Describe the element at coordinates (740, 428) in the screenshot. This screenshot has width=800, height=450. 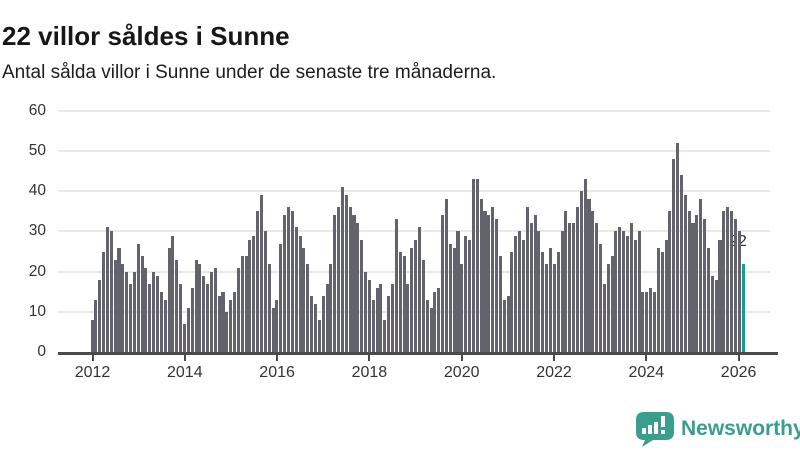
I see `newsworthy-brand-text: Newsworthy` at that location.